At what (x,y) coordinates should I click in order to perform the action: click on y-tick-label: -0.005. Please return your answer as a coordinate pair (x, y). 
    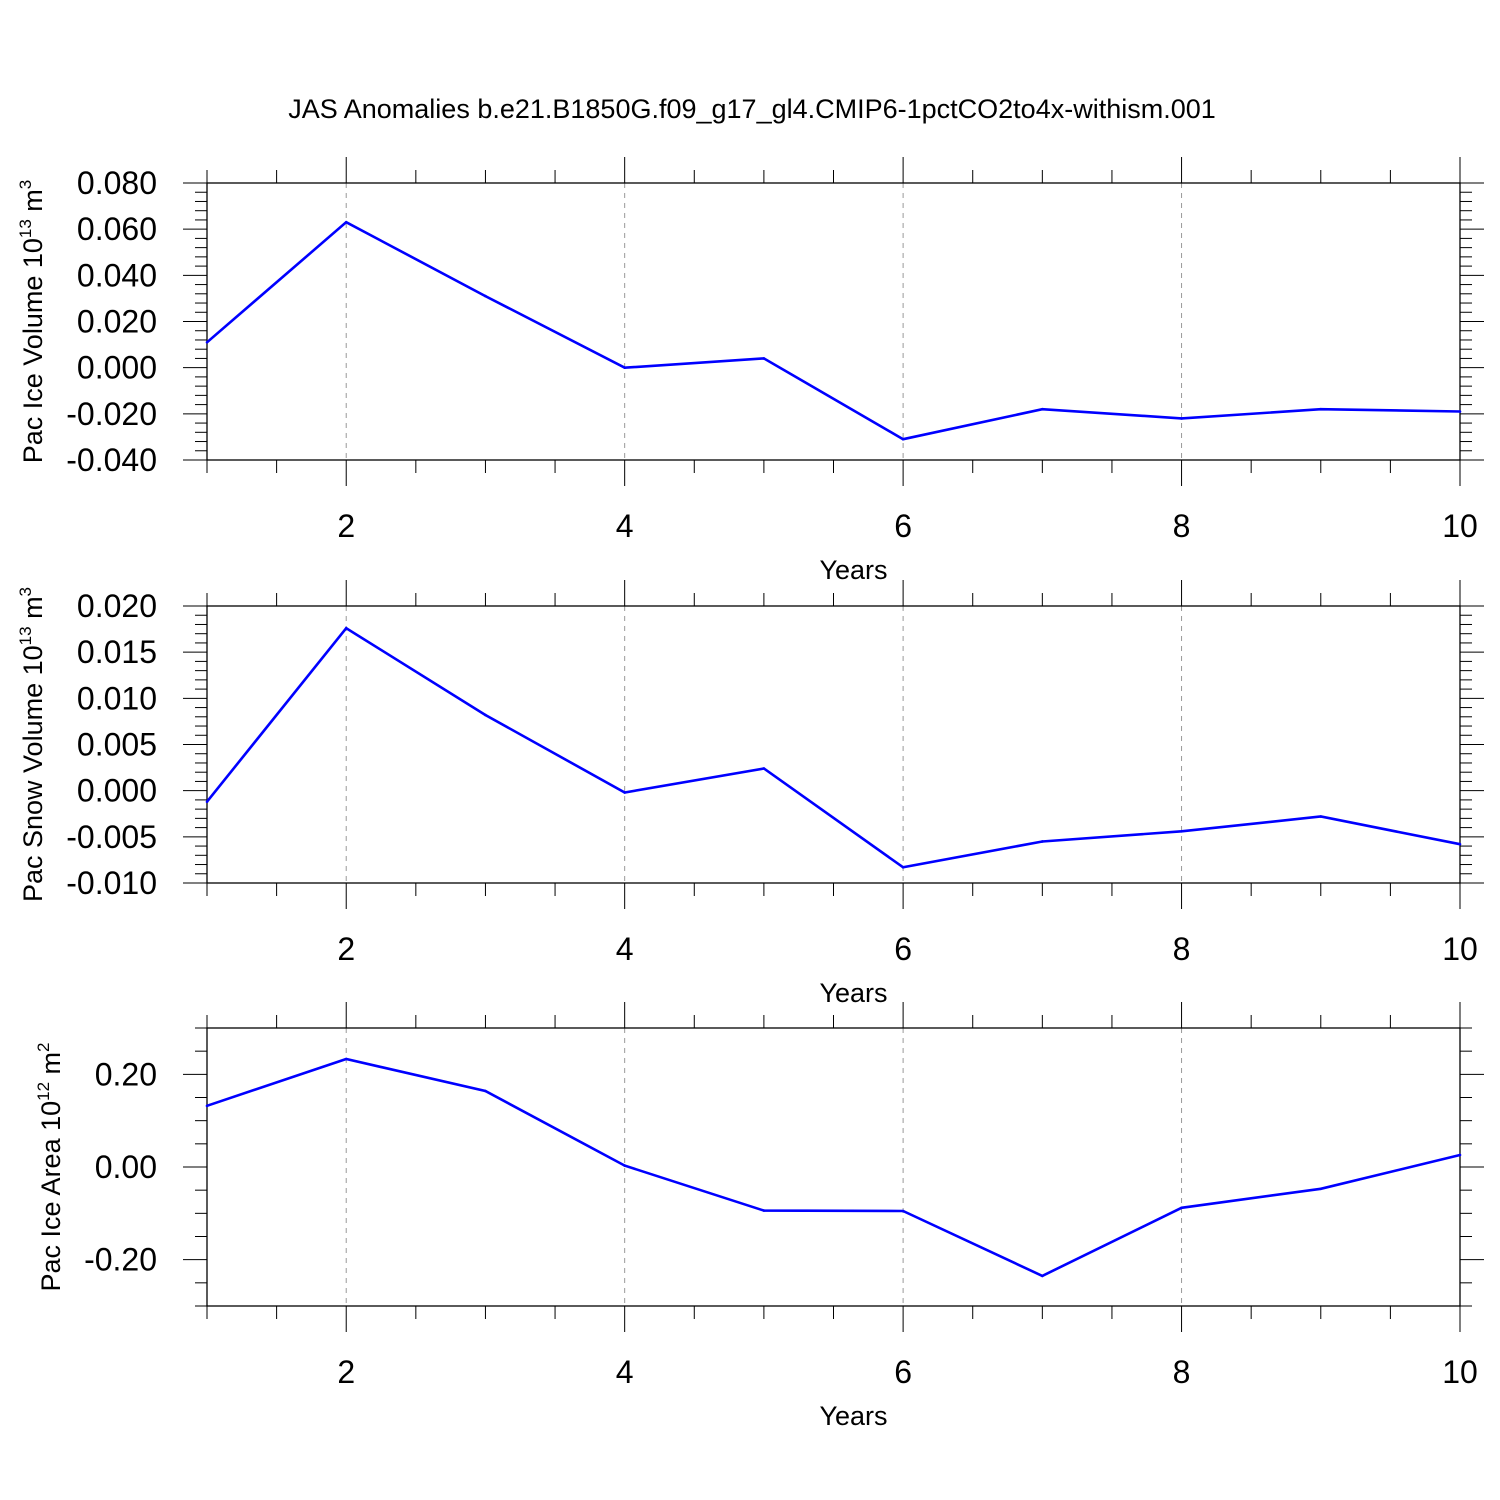
    Looking at the image, I should click on (111, 837).